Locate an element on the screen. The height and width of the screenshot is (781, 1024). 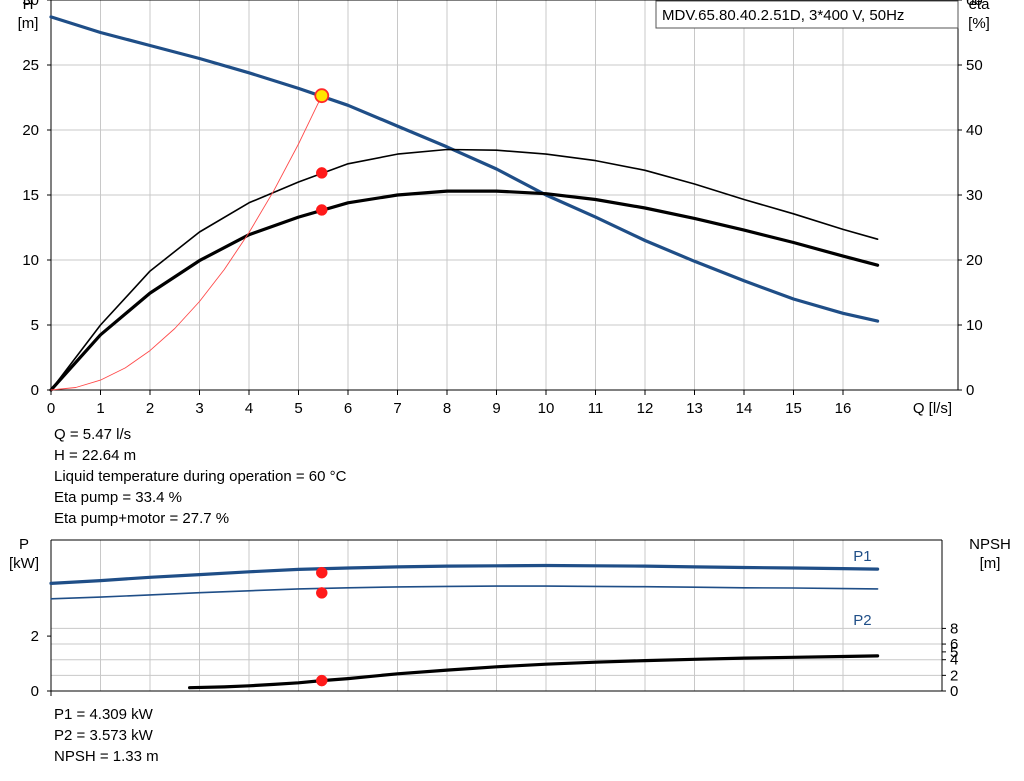
y-right-axis-label: eta is located at coordinates (980, 6).